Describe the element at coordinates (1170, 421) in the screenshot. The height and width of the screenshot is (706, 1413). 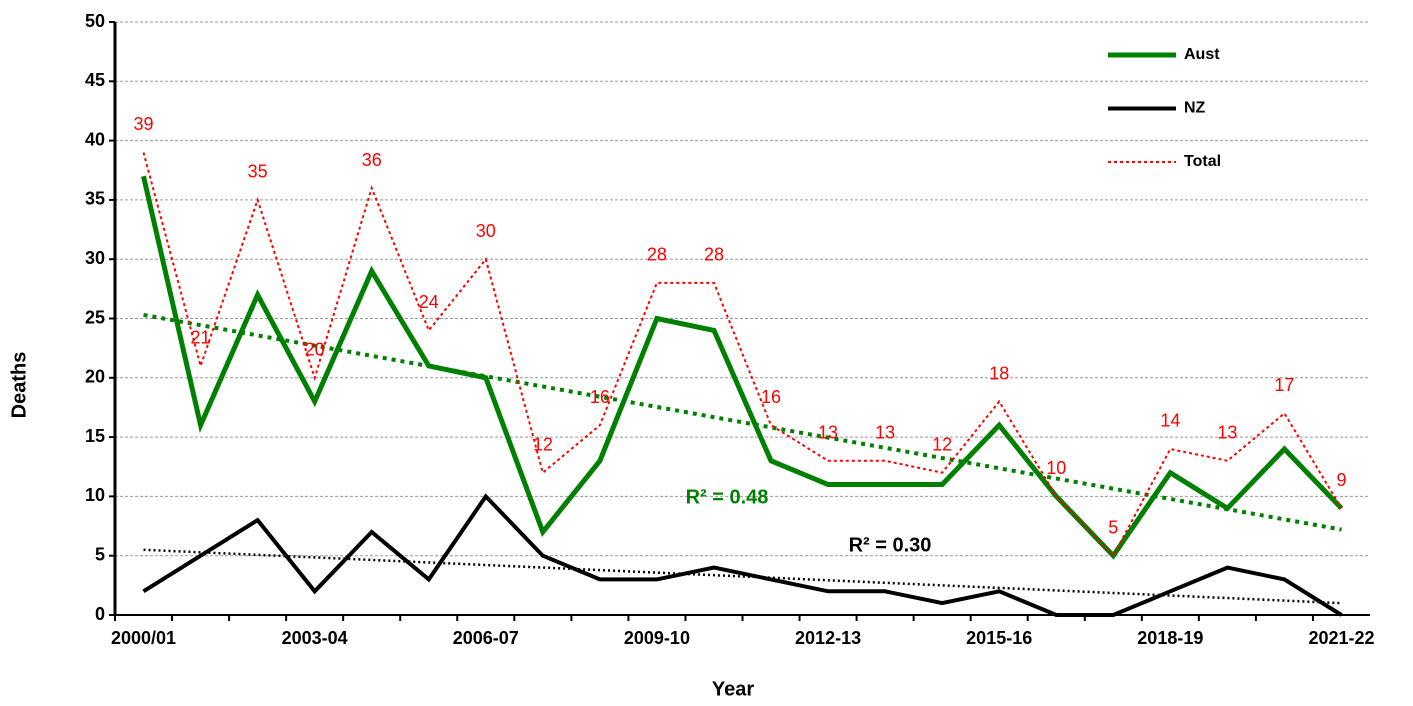
I see `value-label: 14` at that location.